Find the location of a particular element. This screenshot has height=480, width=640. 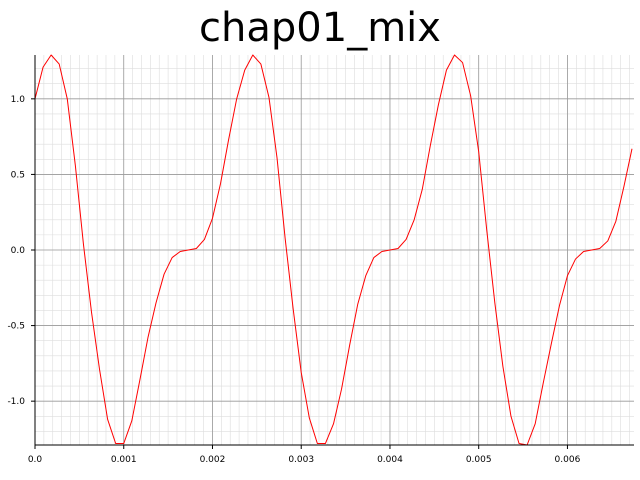

x-tick-label: 0.002 is located at coordinates (213, 460).